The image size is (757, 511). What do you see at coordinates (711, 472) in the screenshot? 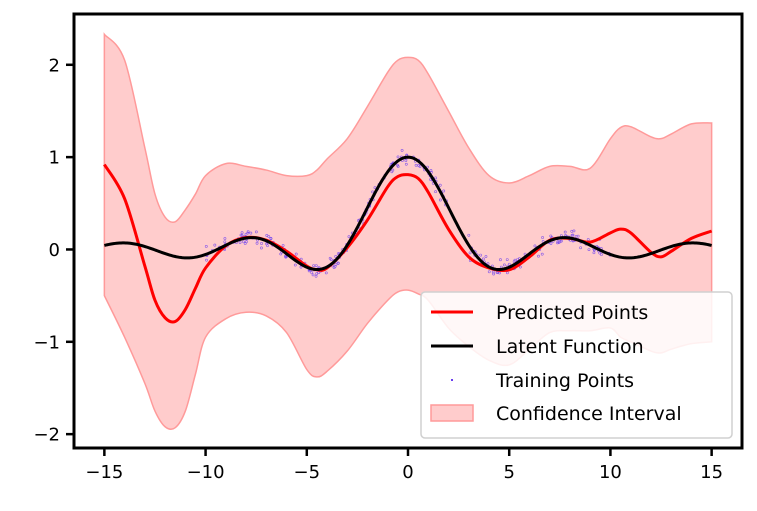
I see `x-tick-label: 15` at bounding box center [711, 472].